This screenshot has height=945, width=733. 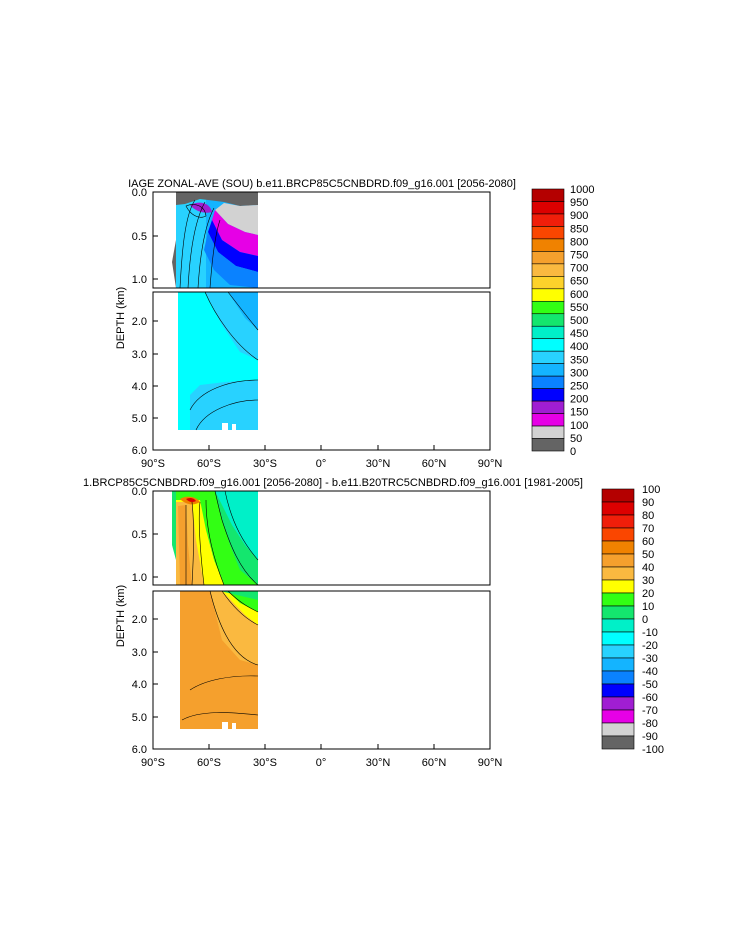 What do you see at coordinates (650, 711) in the screenshot?
I see `colorbar-label: -70` at bounding box center [650, 711].